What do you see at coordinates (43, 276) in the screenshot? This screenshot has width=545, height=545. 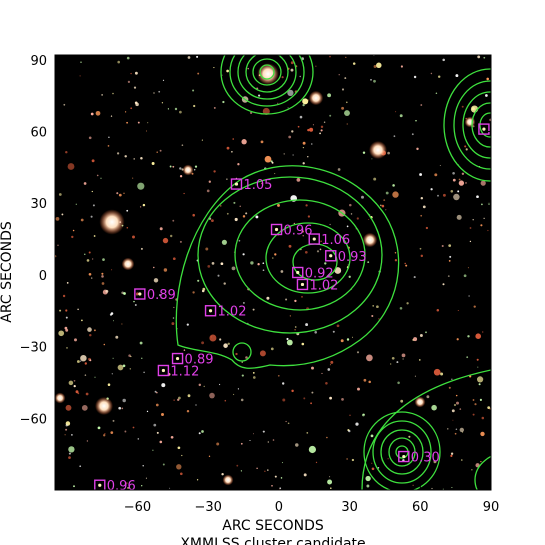 I see `y-tick-label: 0` at bounding box center [43, 276].